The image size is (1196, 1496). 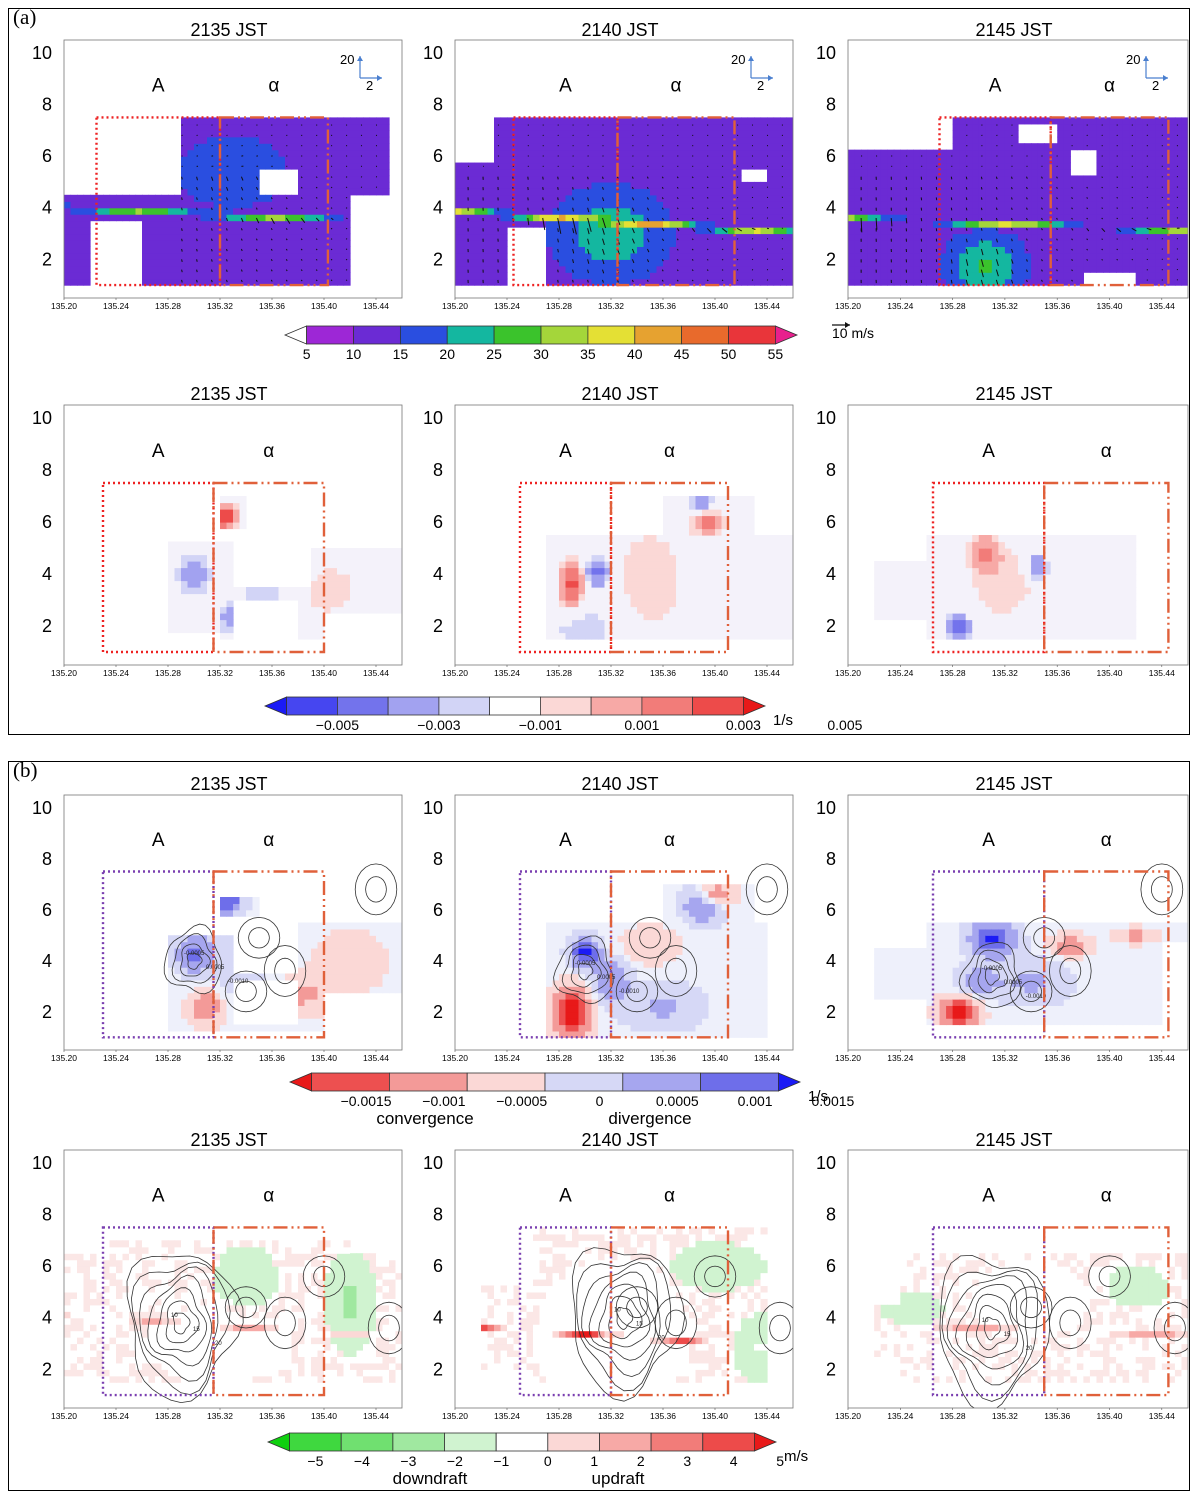 What do you see at coordinates (220, 306) in the screenshot?
I see `x-tick-label: 135.32` at bounding box center [220, 306].